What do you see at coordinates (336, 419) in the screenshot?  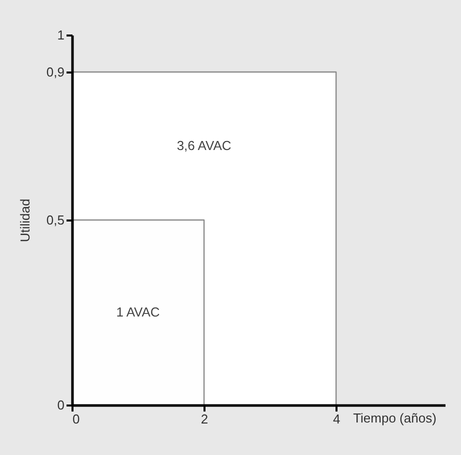 I see `x-tick-label: 4` at bounding box center [336, 419].